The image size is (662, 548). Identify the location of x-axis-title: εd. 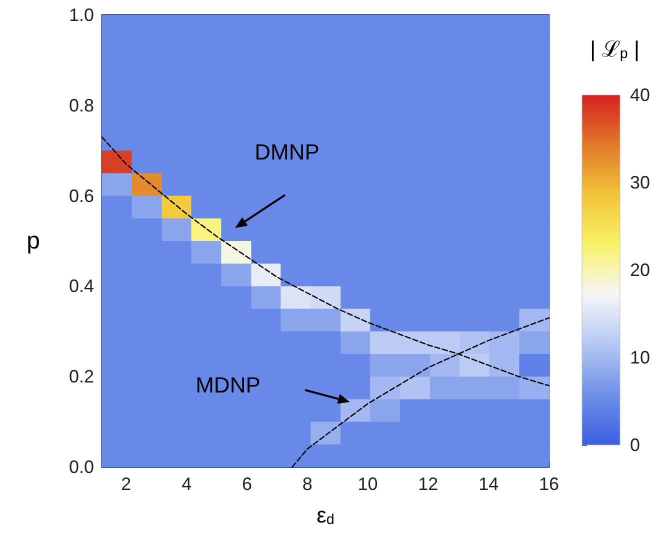
(325, 515).